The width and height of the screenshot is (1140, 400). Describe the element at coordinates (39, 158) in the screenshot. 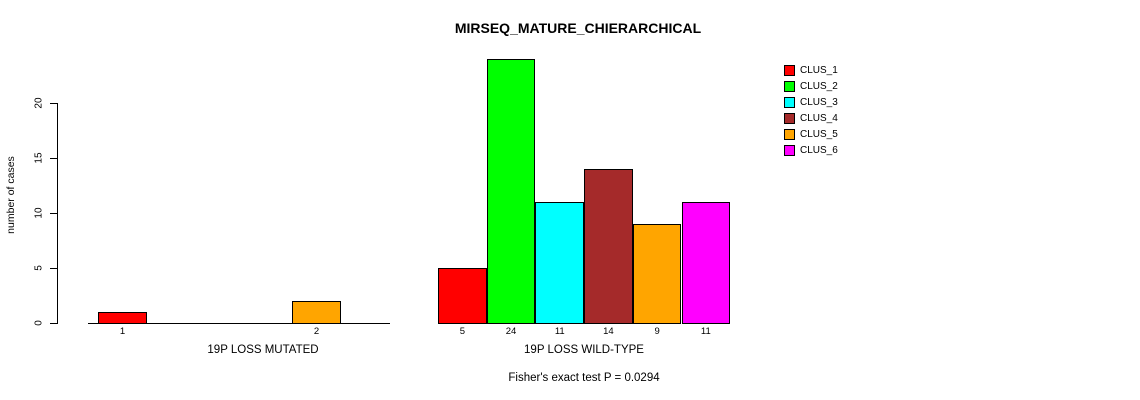

I see `y-tick-label: 15` at that location.